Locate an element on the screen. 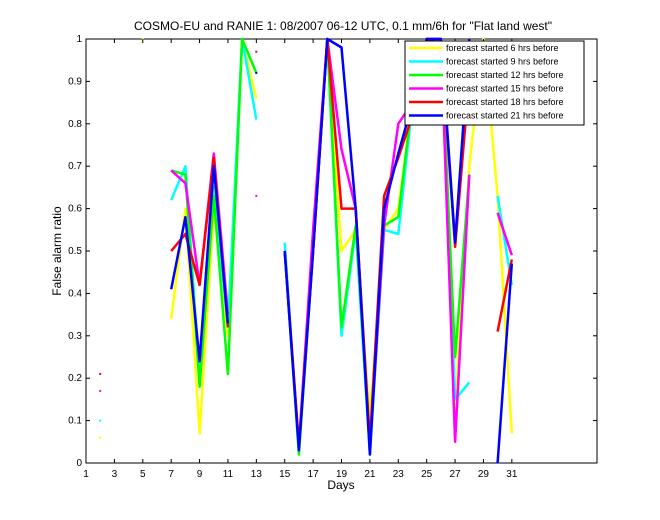 The image size is (660, 520). legend-box is located at coordinates (494, 83).